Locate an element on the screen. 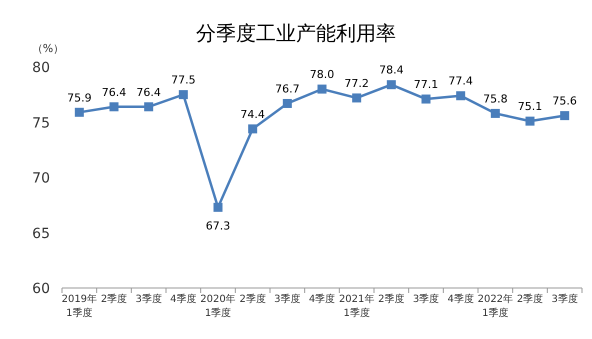  data-label: 67.3 is located at coordinates (218, 225).